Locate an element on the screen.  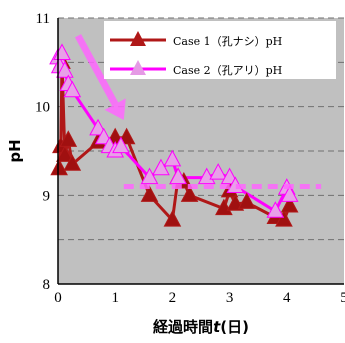
y-tick-label: 11 is located at coordinates (43, 19).